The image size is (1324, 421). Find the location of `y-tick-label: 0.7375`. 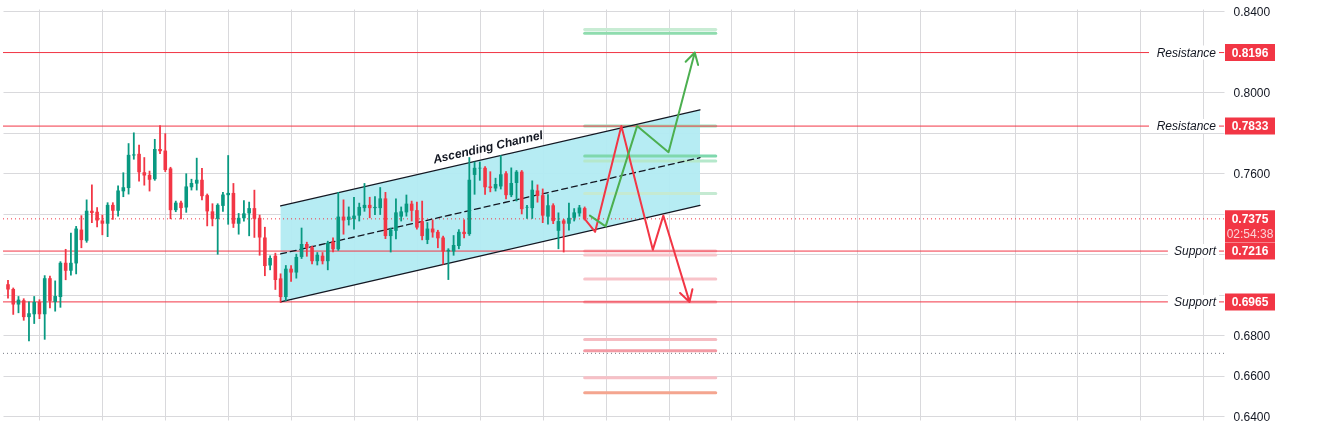

y-tick-label: 0.7375 is located at coordinates (1250, 218).